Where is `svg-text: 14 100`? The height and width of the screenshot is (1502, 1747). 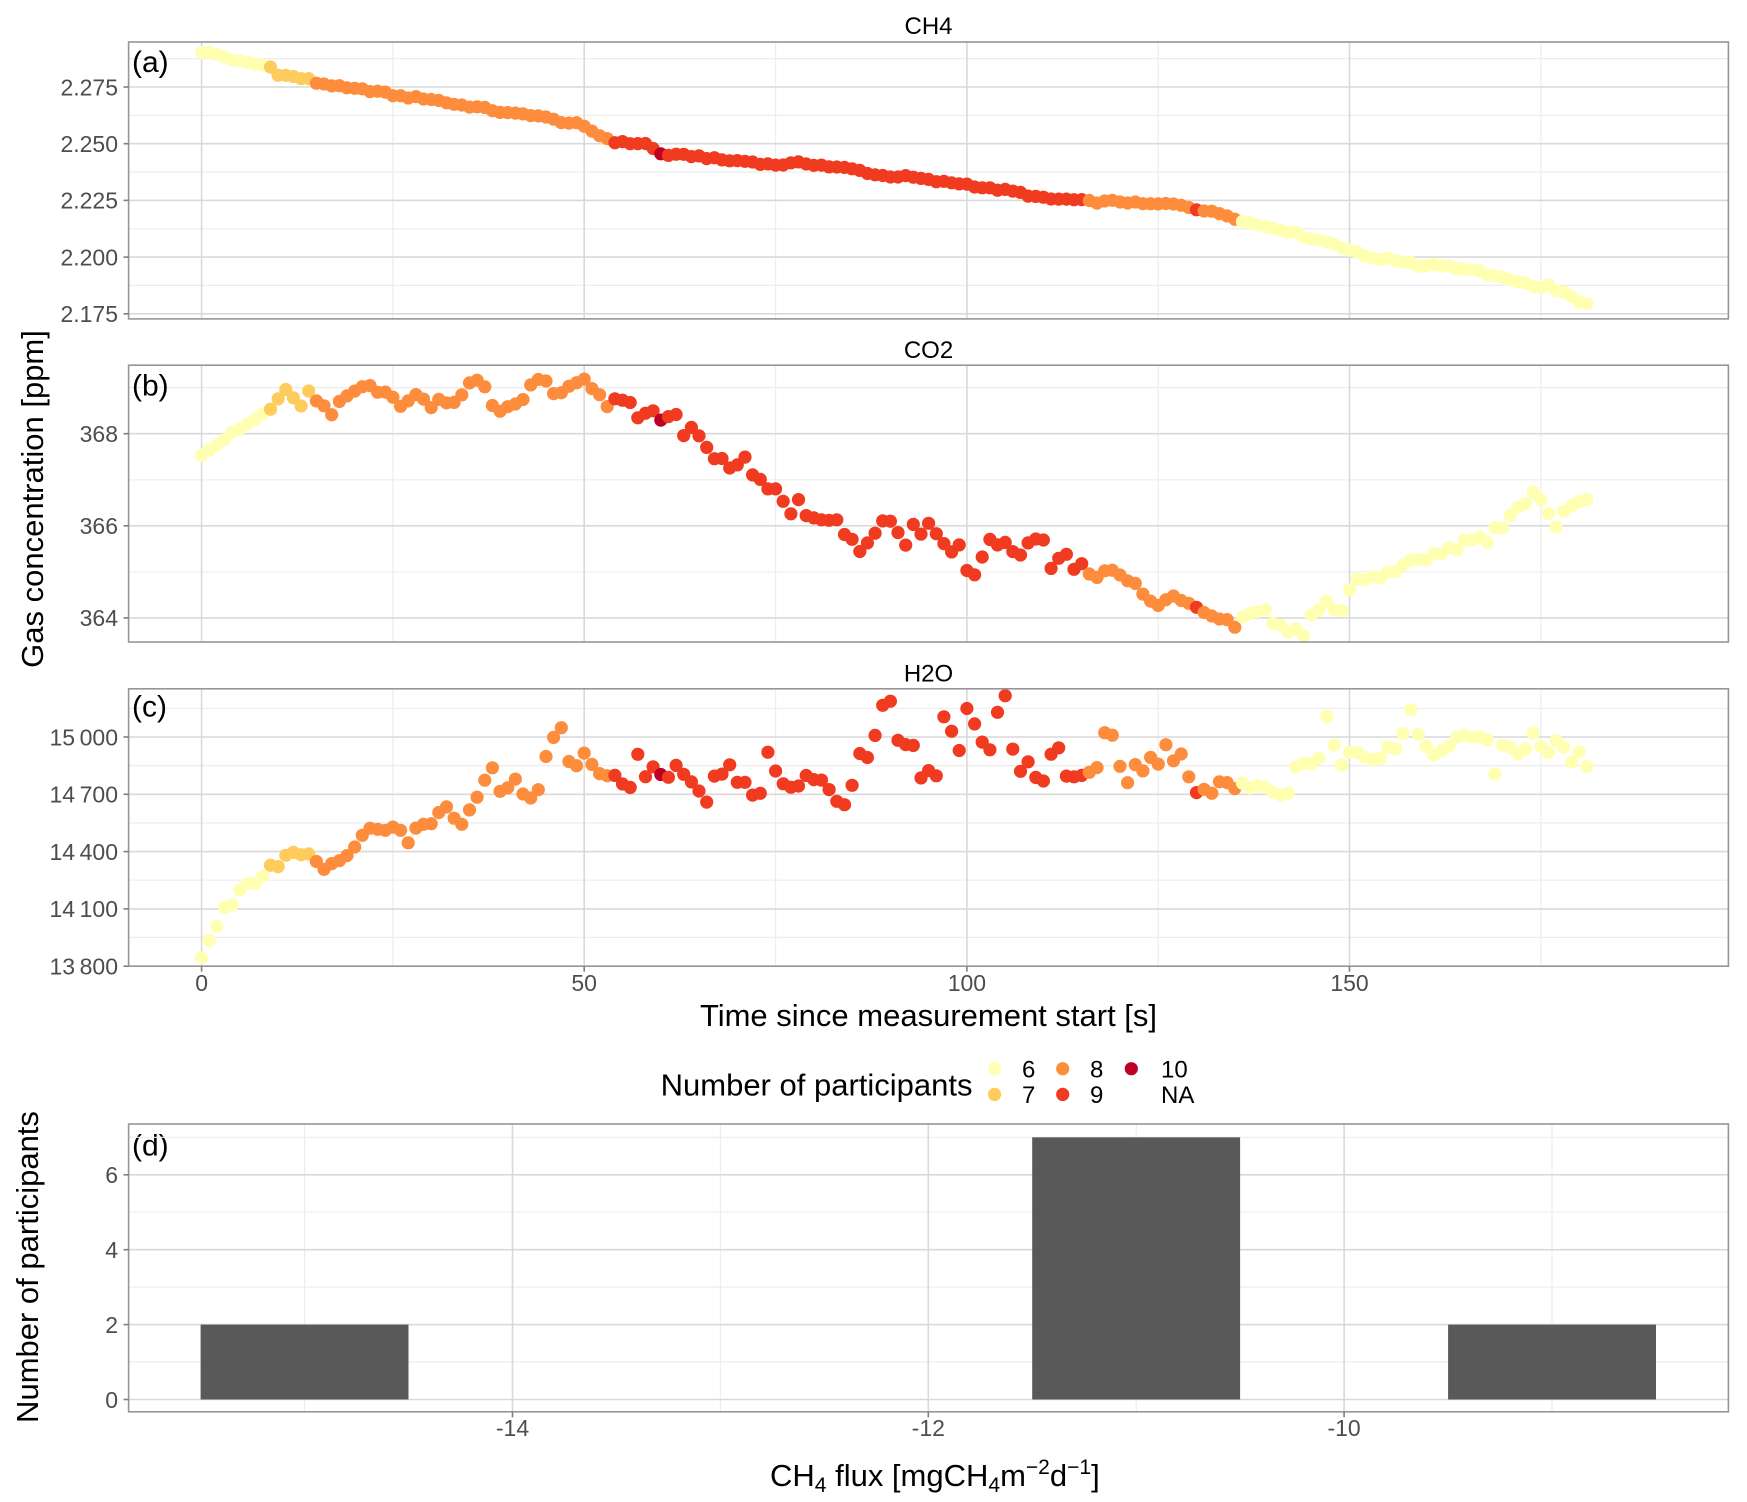 svg-text: 14 100 is located at coordinates (83, 909).